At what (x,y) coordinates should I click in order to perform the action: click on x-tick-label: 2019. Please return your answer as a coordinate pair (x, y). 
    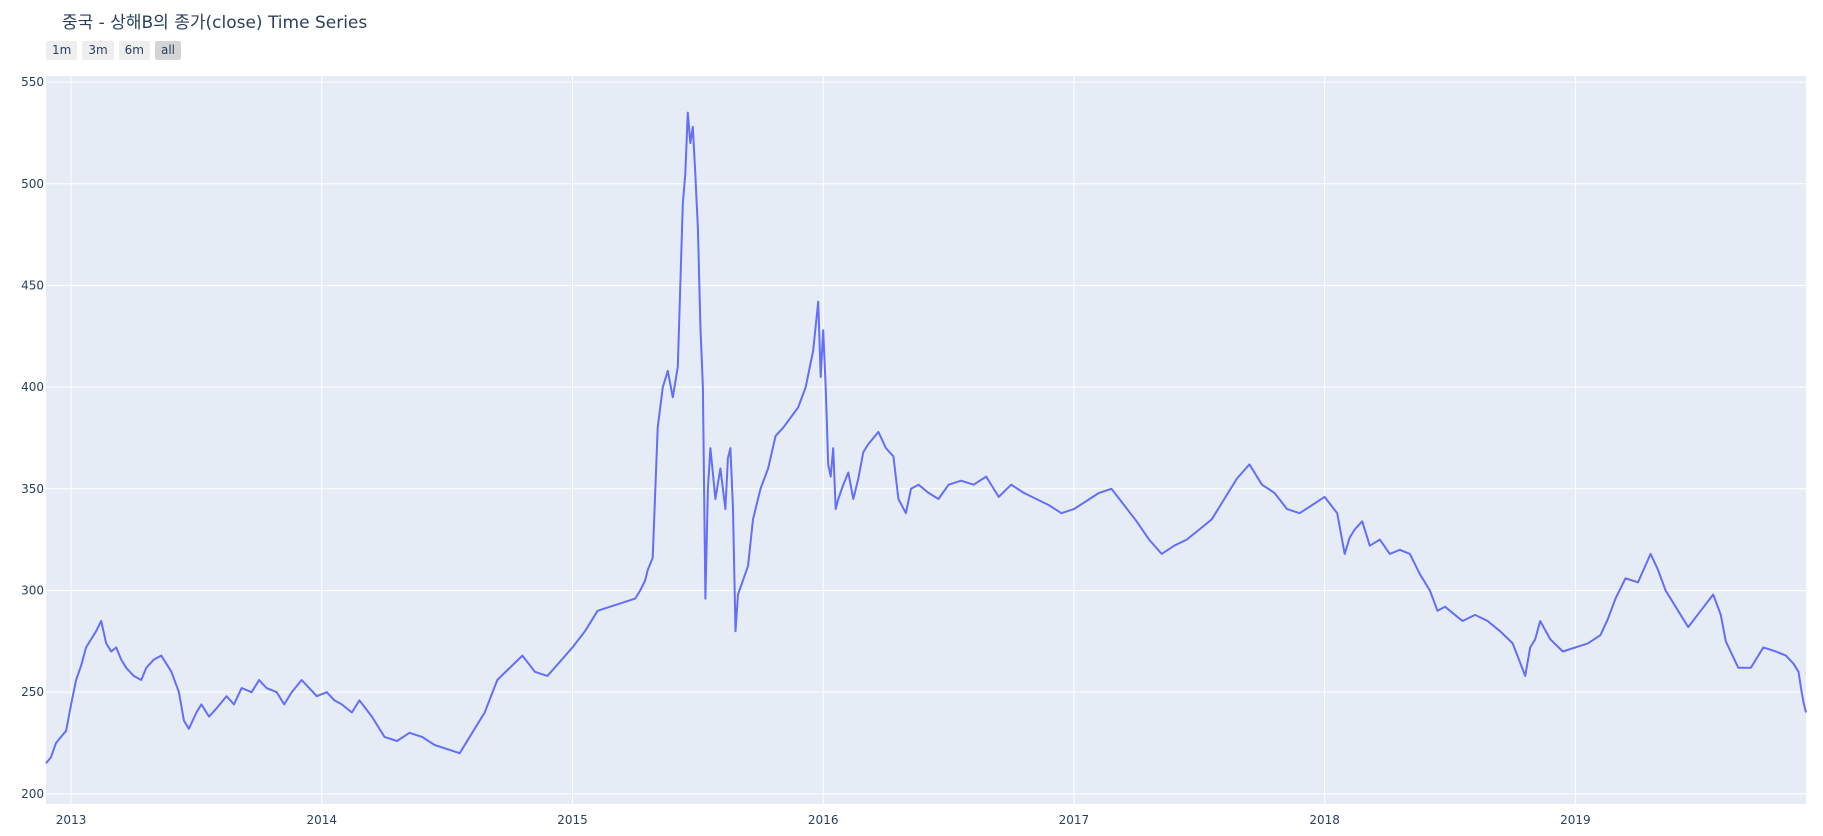
    Looking at the image, I should click on (1575, 820).